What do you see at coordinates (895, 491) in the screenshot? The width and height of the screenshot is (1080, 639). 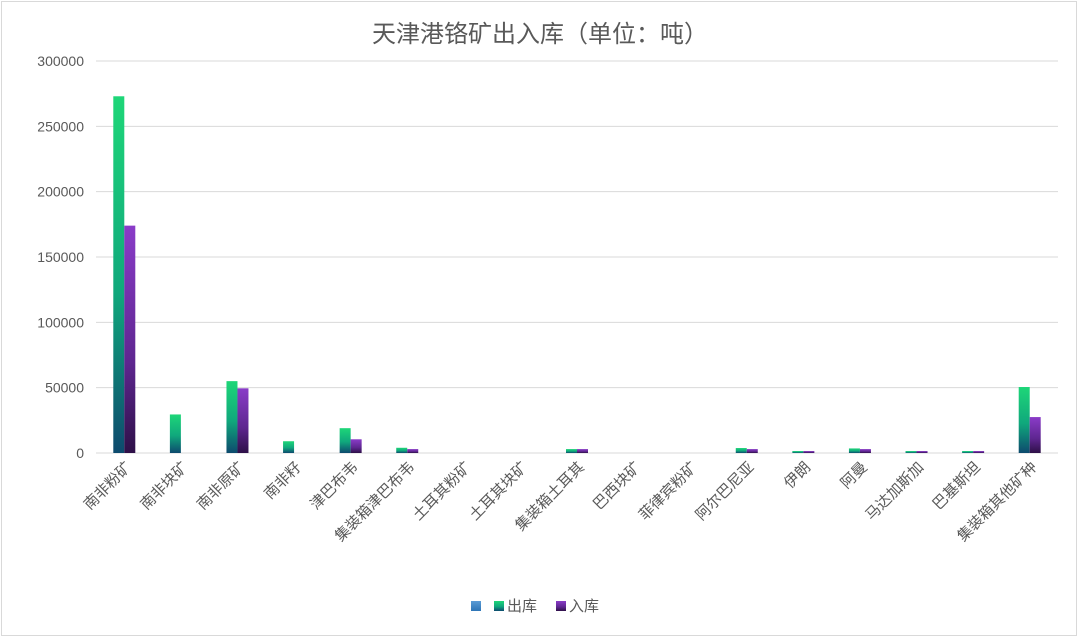 I see `x-tick-label: 马达加斯加` at bounding box center [895, 491].